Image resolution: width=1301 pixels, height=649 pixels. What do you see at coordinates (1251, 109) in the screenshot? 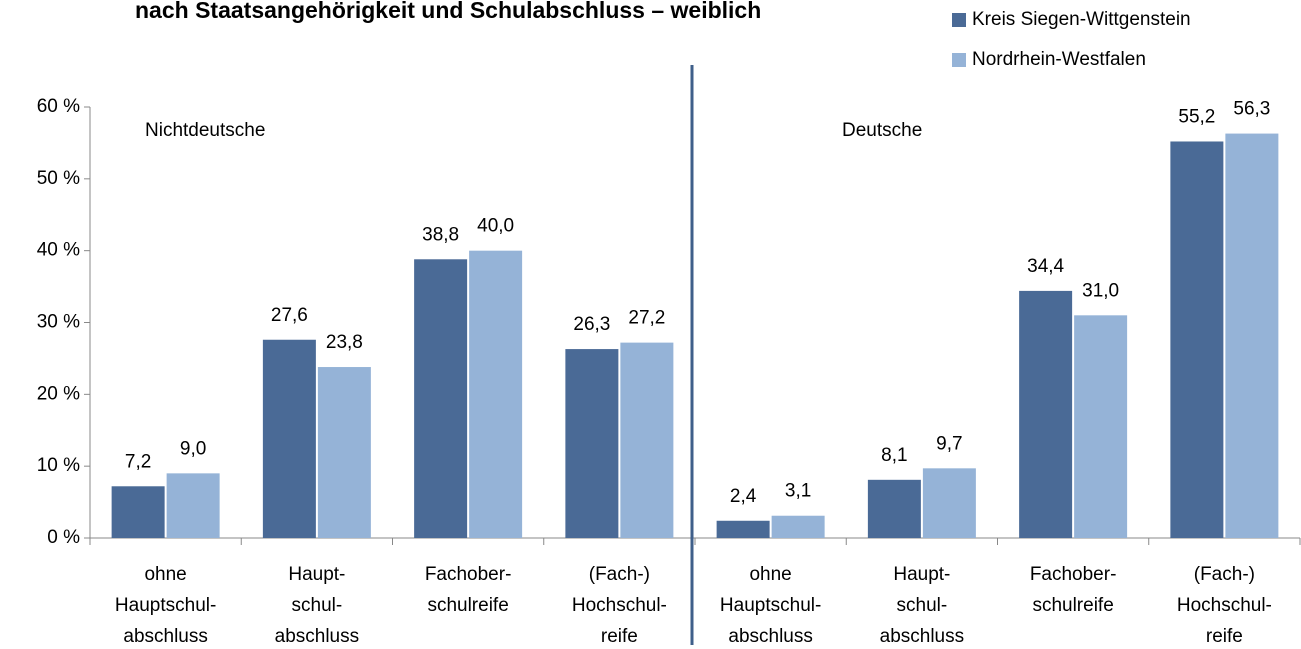
I see `value-label: 56,3` at bounding box center [1251, 109].